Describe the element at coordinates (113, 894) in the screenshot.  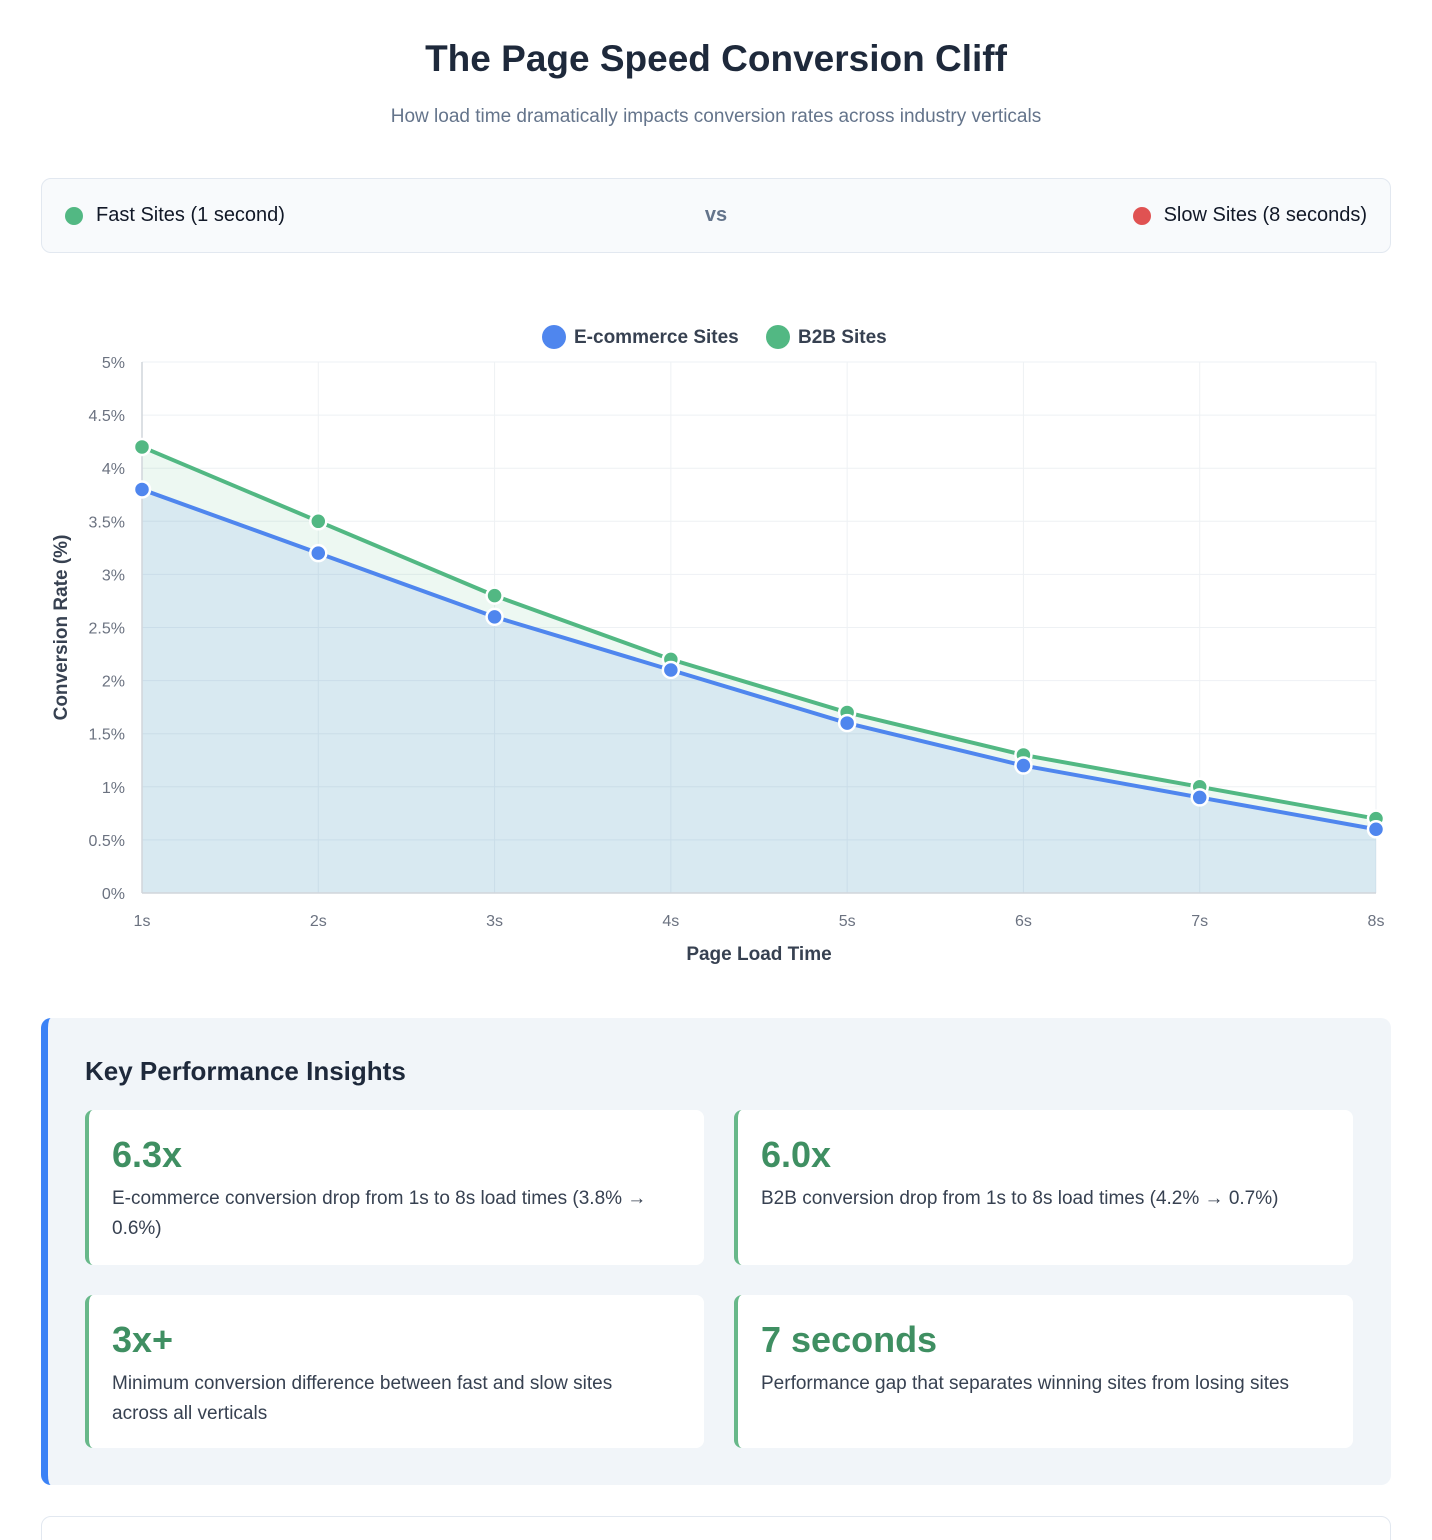
I see `y-tick-label: 0%` at that location.